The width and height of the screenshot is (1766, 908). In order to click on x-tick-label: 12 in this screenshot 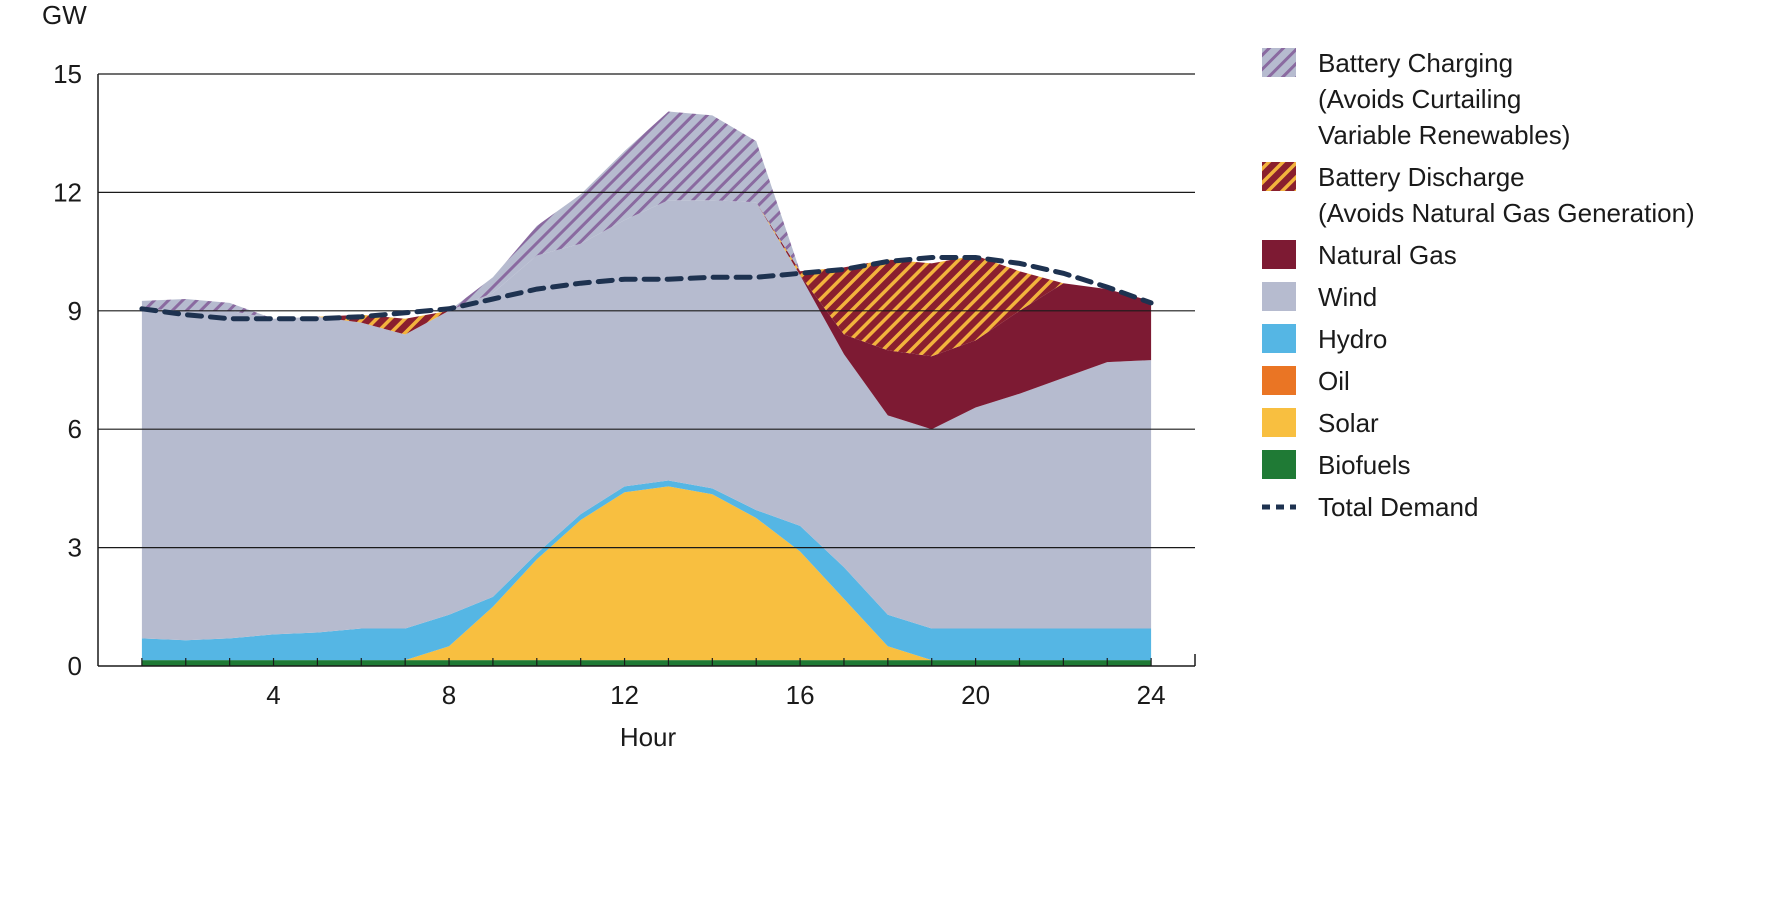, I will do `click(624, 695)`.